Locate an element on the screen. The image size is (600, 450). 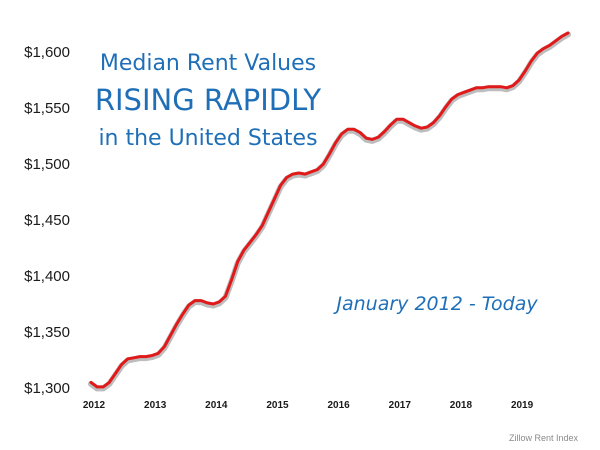
x-tick-label: 2017 is located at coordinates (400, 405).